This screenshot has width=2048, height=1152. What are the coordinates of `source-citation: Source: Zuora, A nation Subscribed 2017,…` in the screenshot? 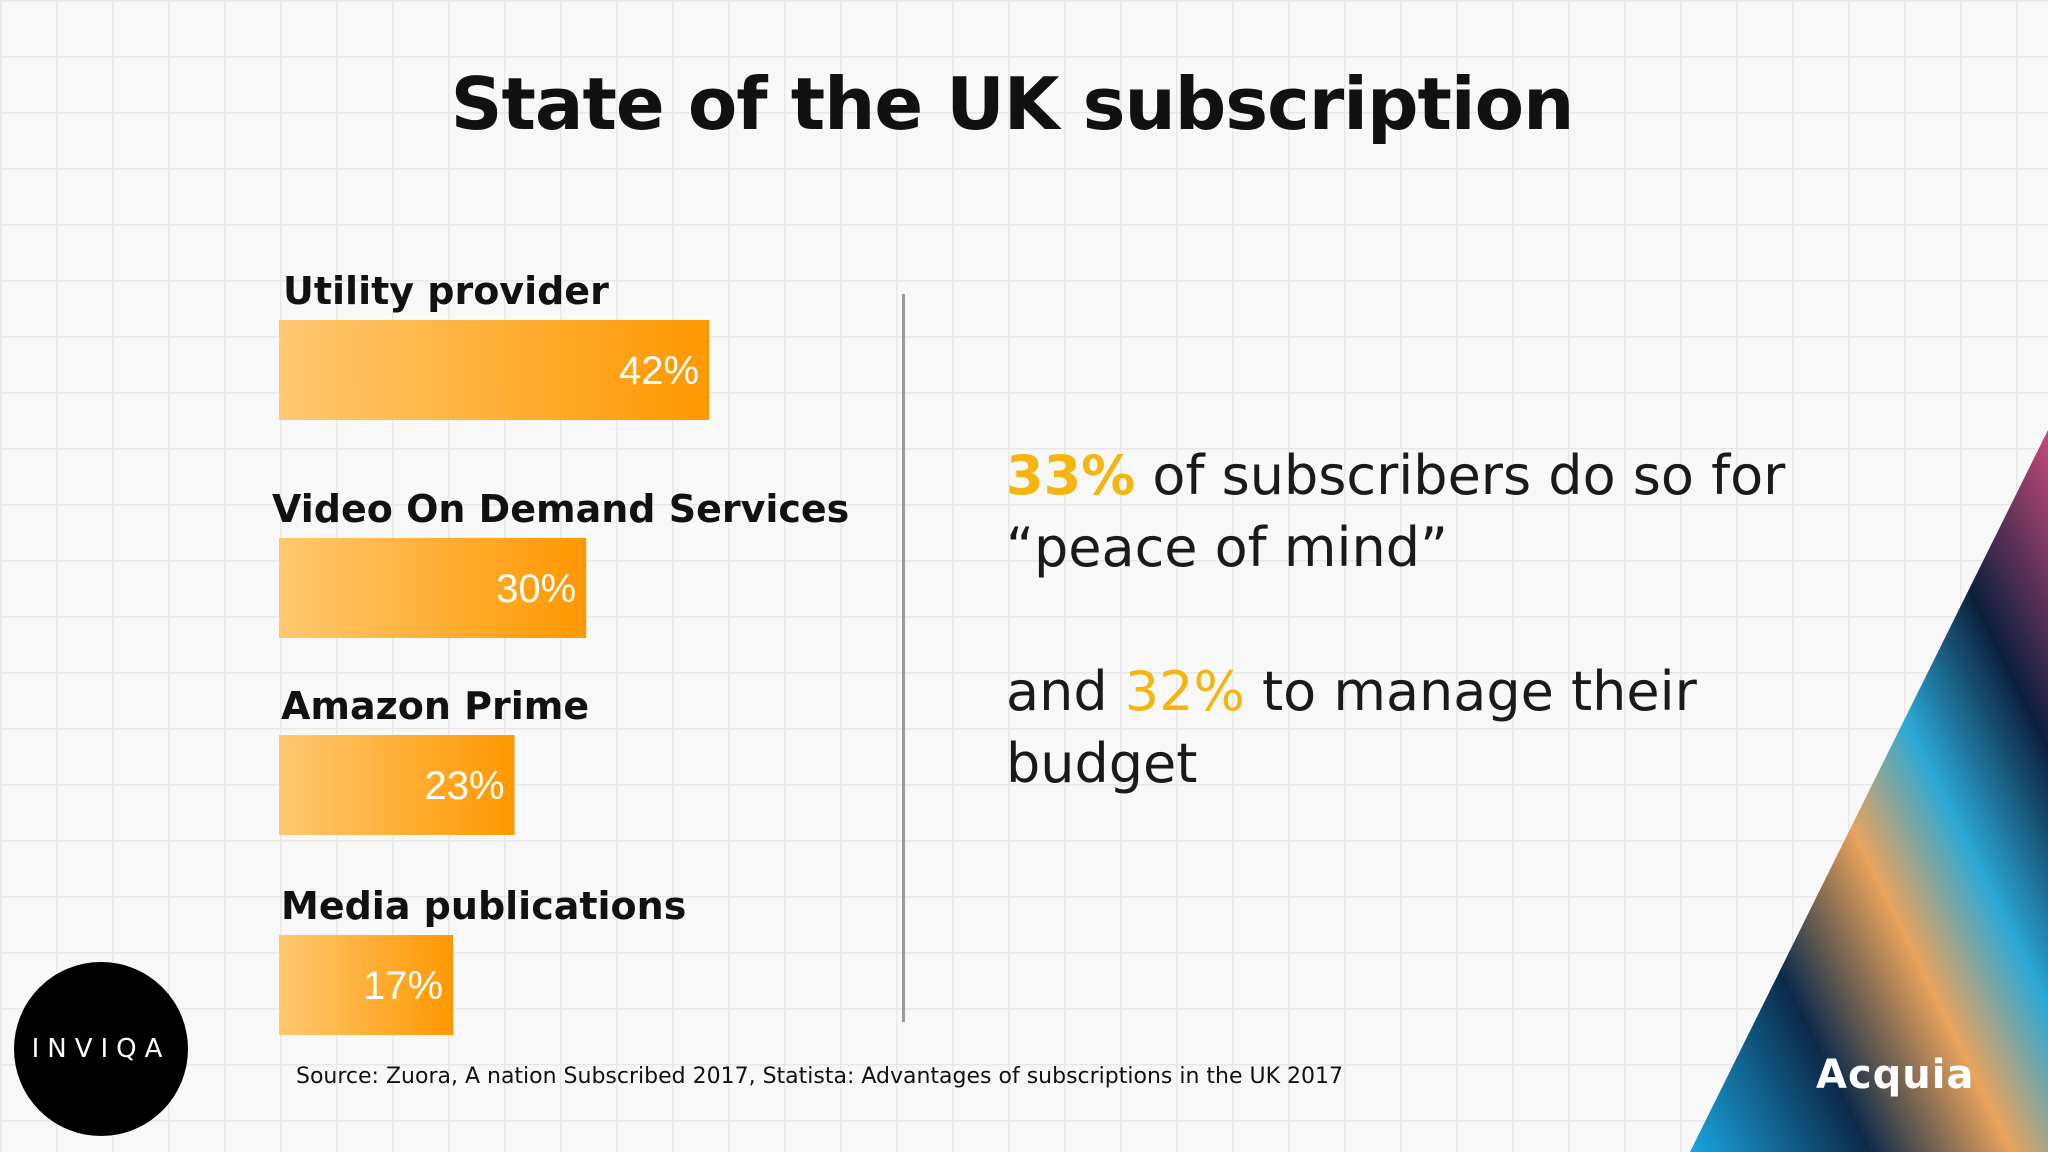 It's located at (819, 1076).